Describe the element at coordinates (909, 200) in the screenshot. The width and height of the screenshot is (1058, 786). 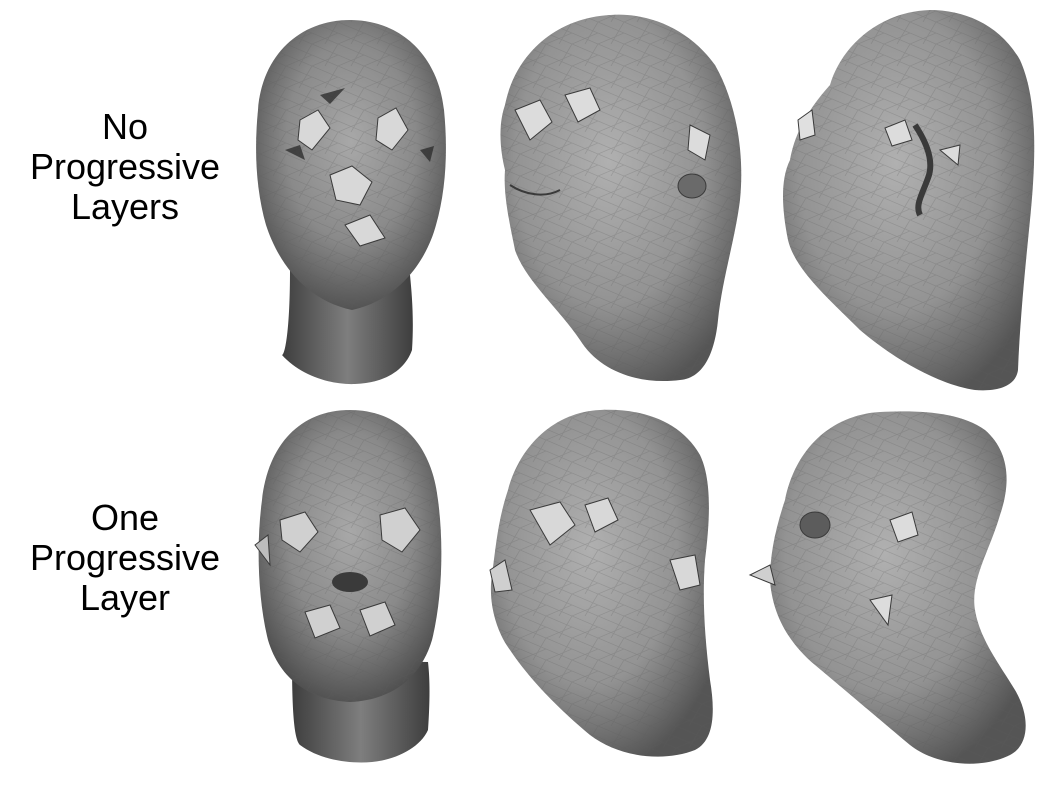
I see `head-row1-side` at that location.